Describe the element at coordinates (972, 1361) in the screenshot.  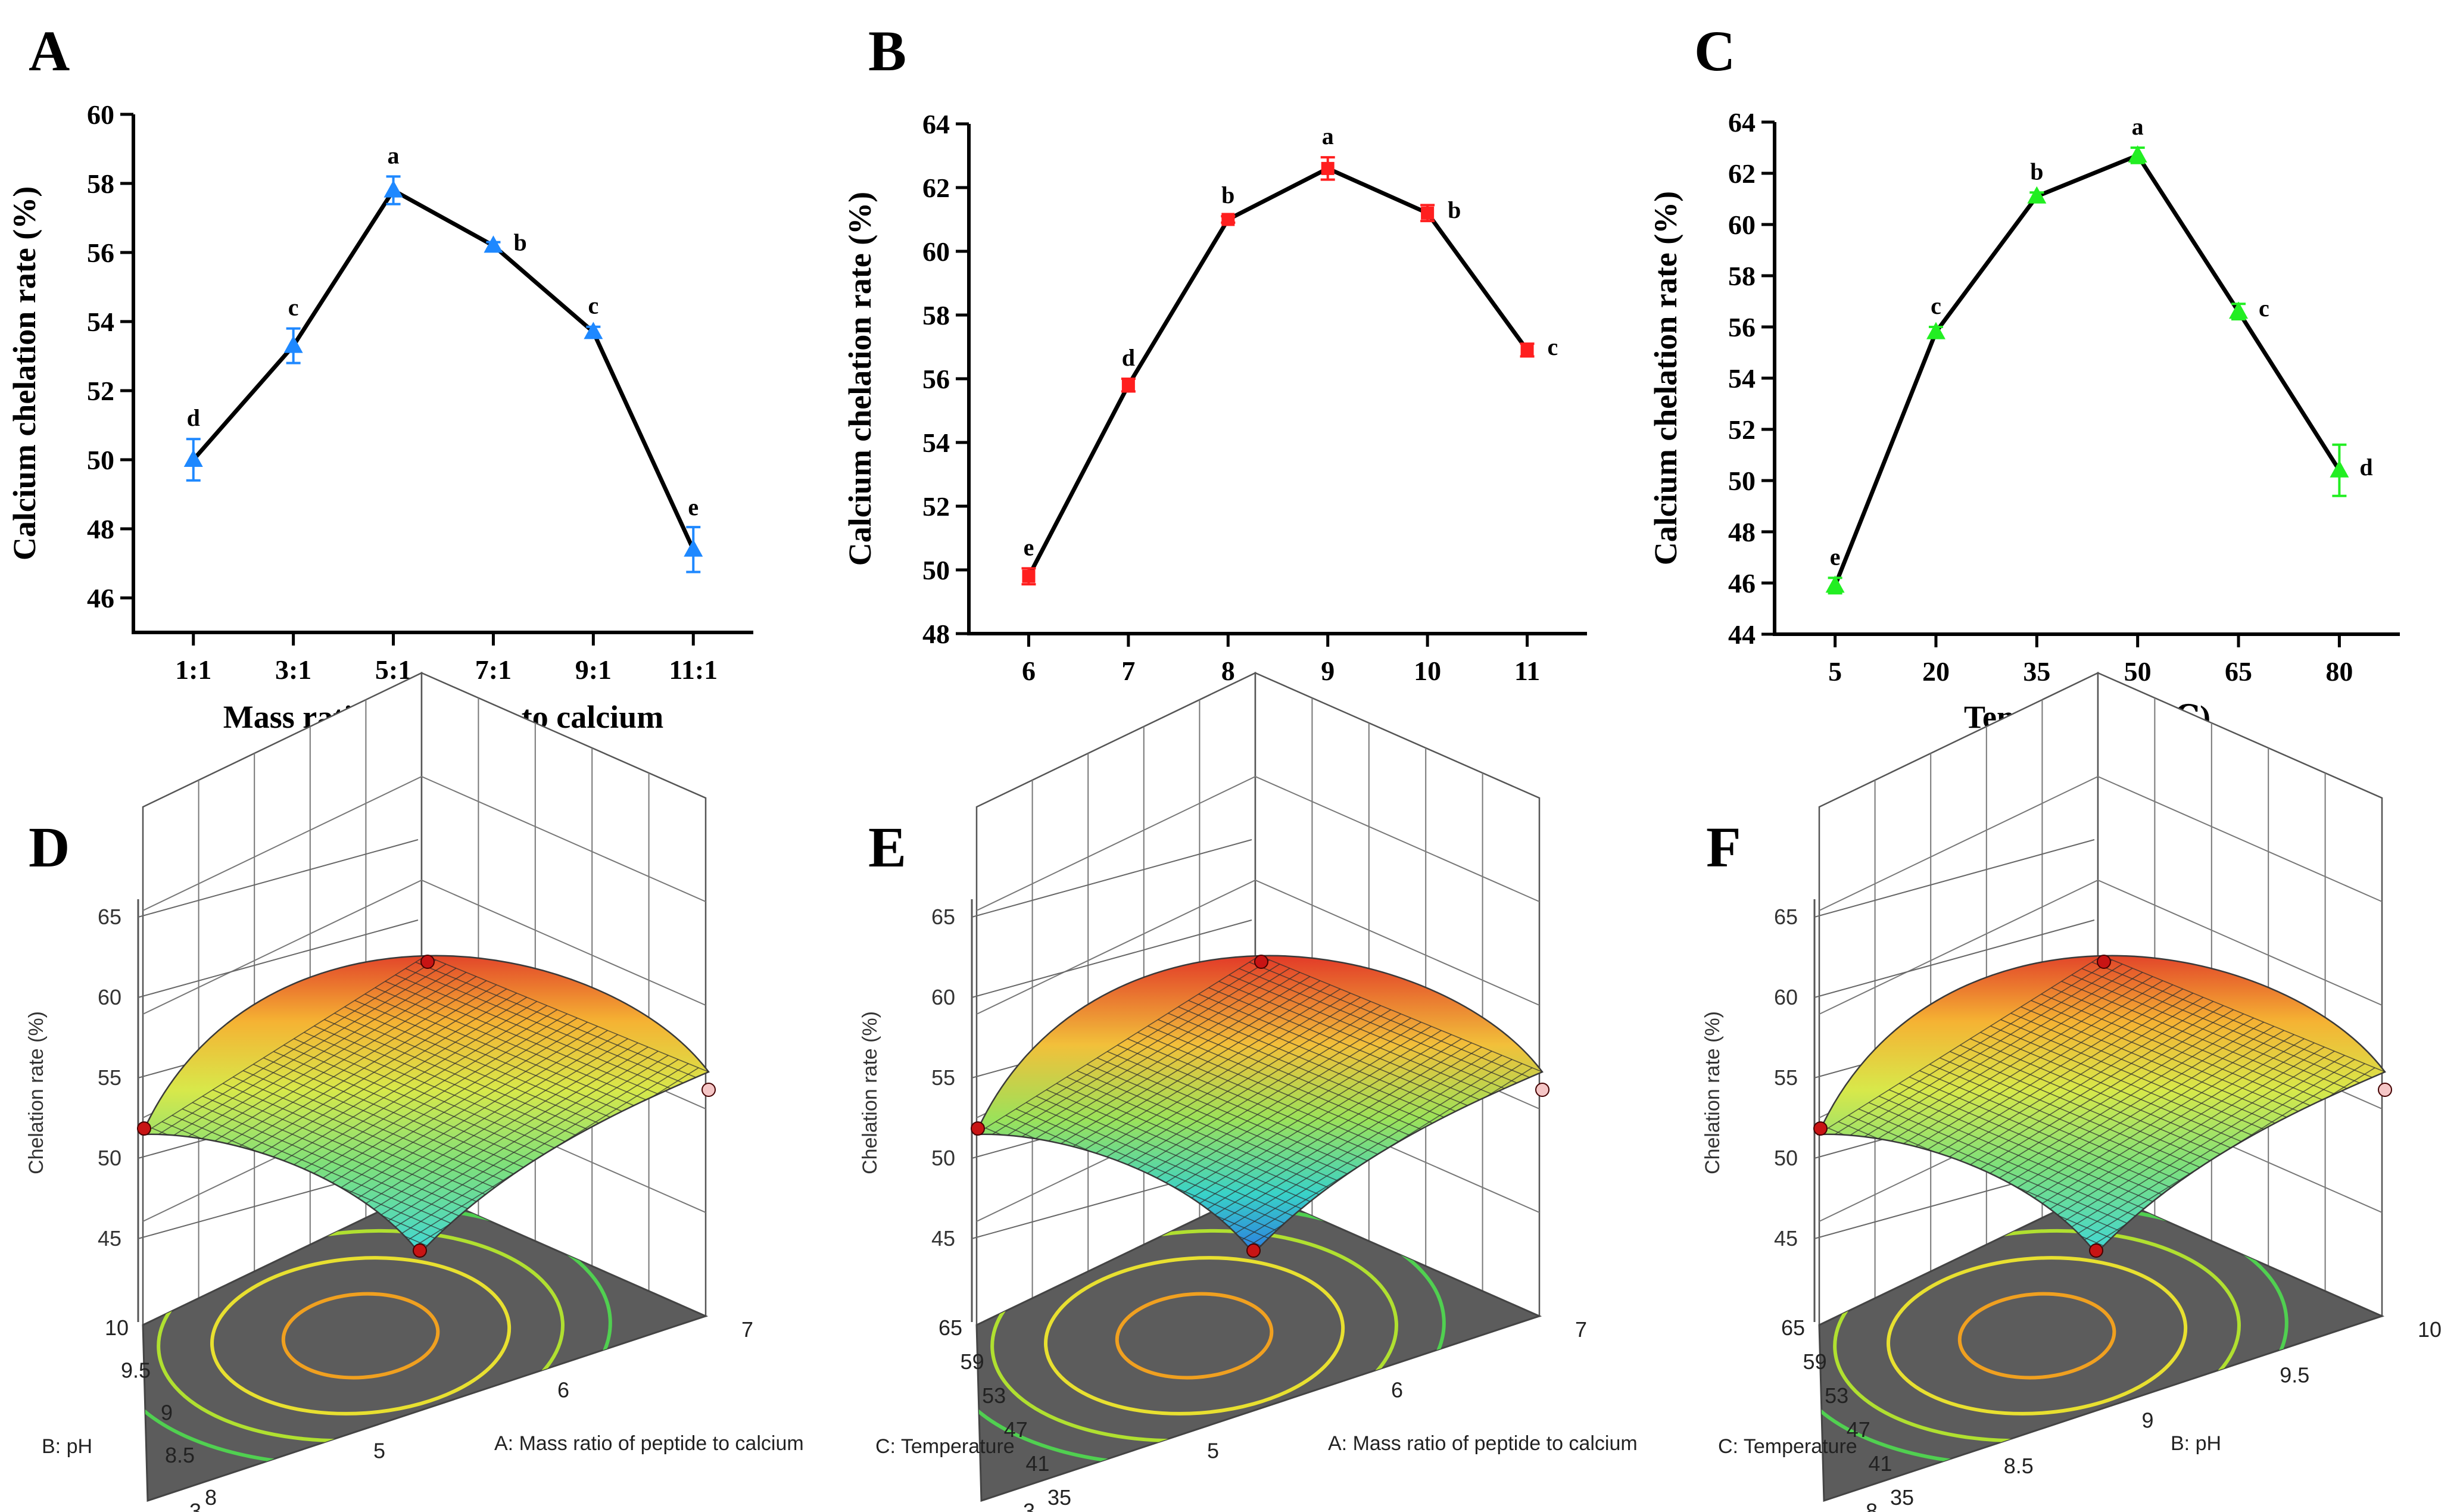
I see `y-tick-label: 59` at that location.